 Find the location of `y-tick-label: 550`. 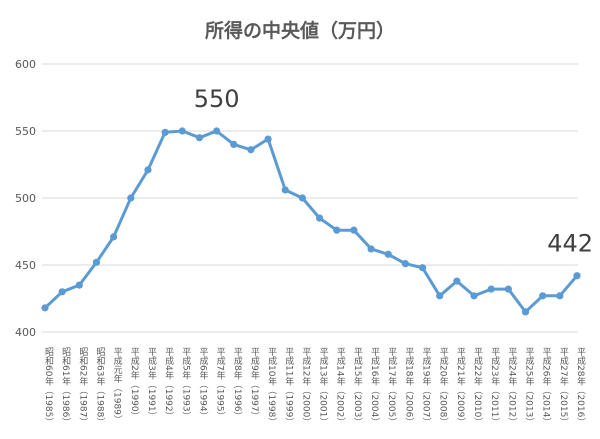

y-tick-label: 550 is located at coordinates (25, 131).